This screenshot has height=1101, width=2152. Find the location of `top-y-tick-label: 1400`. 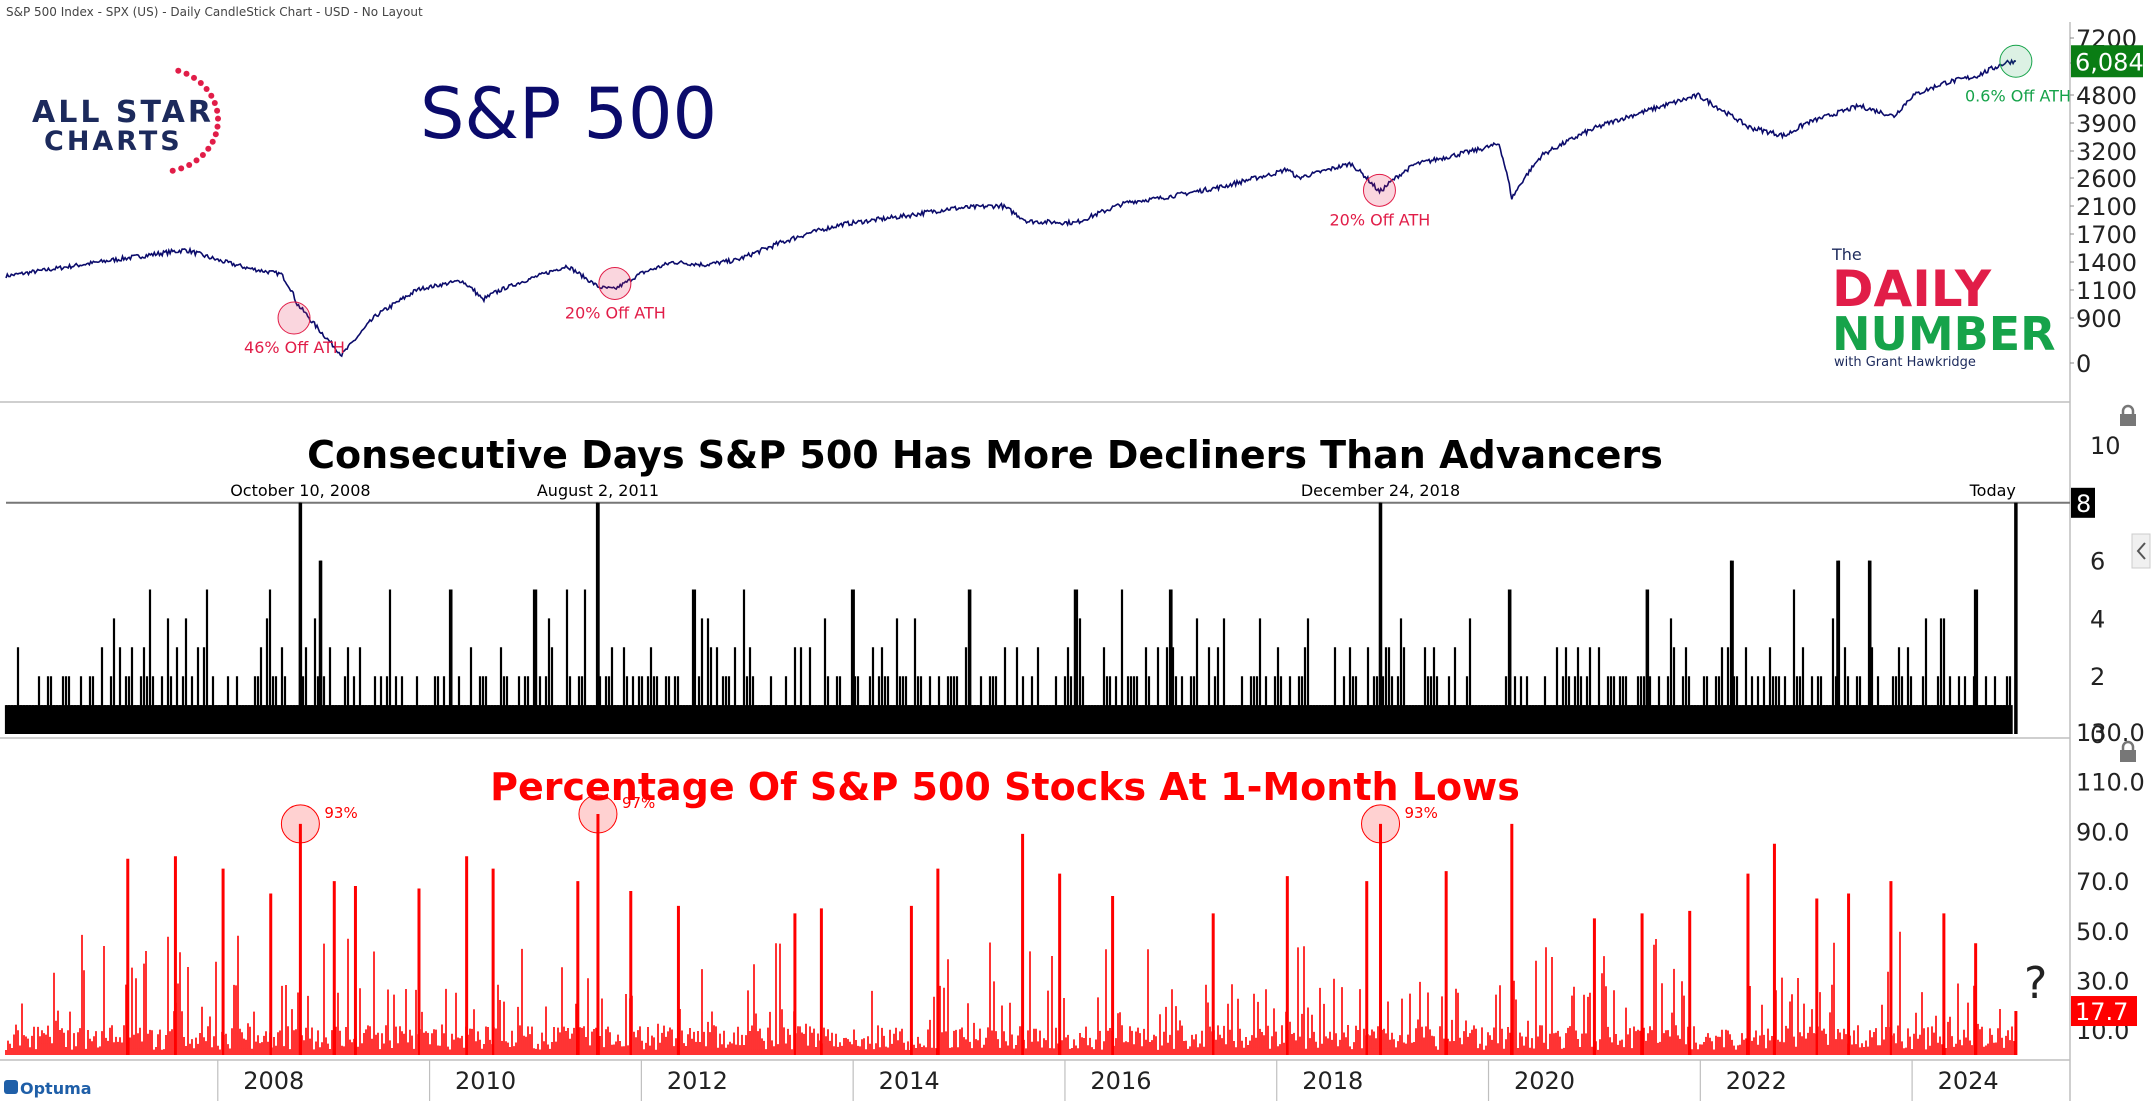

top-y-tick-label: 1400 is located at coordinates (2106, 263).